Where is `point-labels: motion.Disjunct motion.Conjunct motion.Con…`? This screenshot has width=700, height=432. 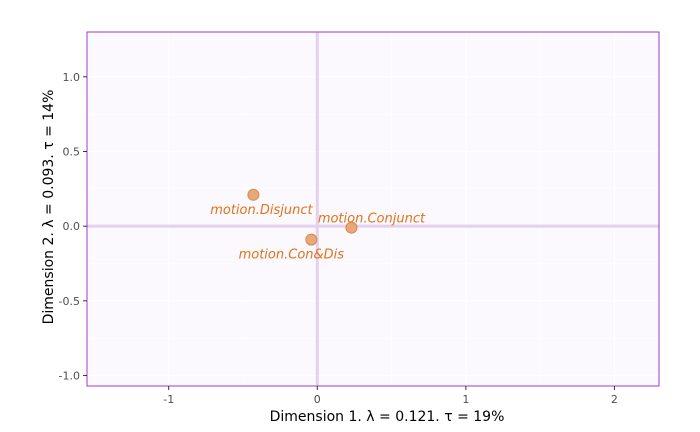
point-labels: motion.Disjunct motion.Conjunct motion.Con… is located at coordinates (318, 233).